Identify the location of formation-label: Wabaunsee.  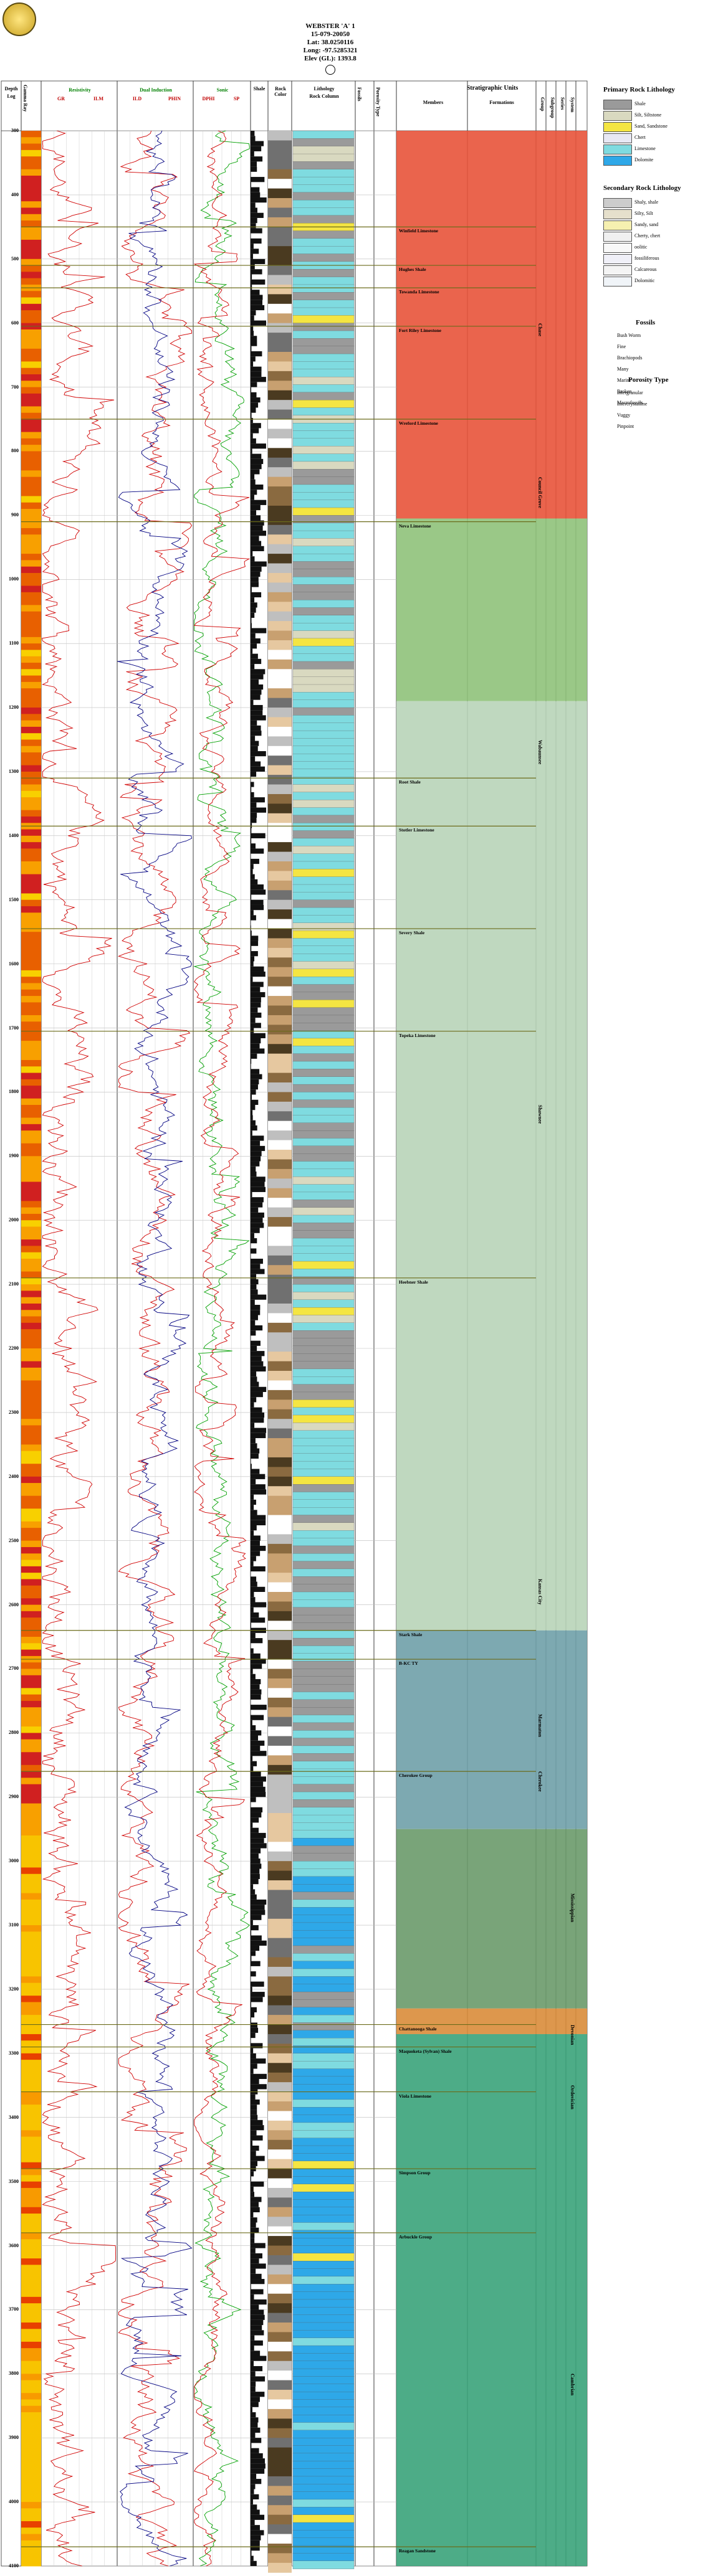
(540, 752).